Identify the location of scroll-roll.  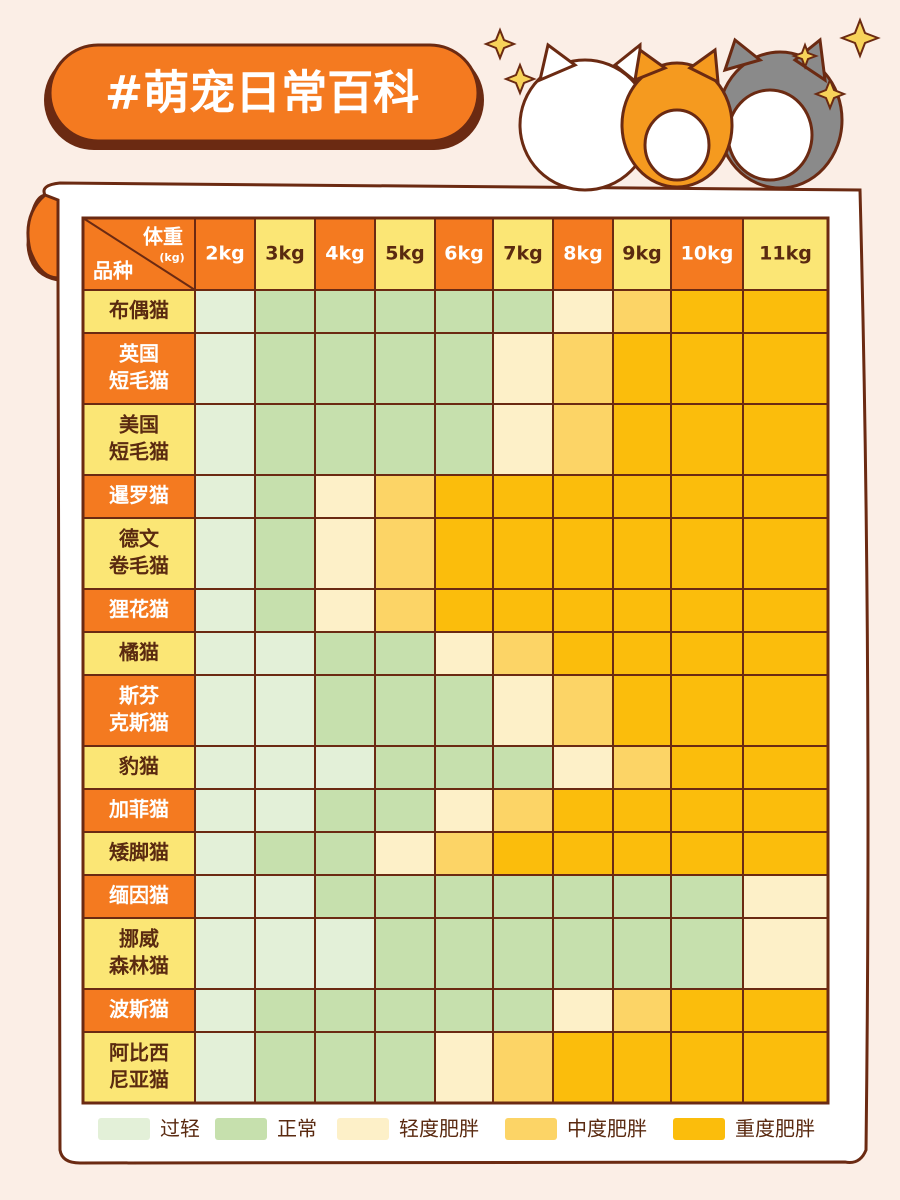
(43, 236).